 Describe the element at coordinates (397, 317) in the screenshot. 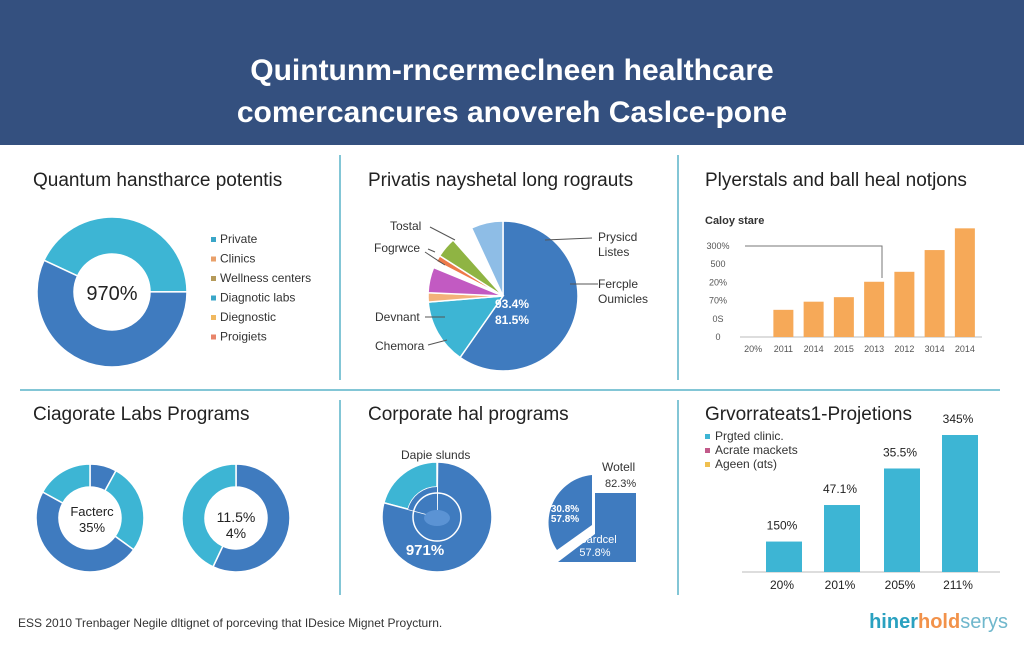

I see `panel2-label: Devnant` at that location.